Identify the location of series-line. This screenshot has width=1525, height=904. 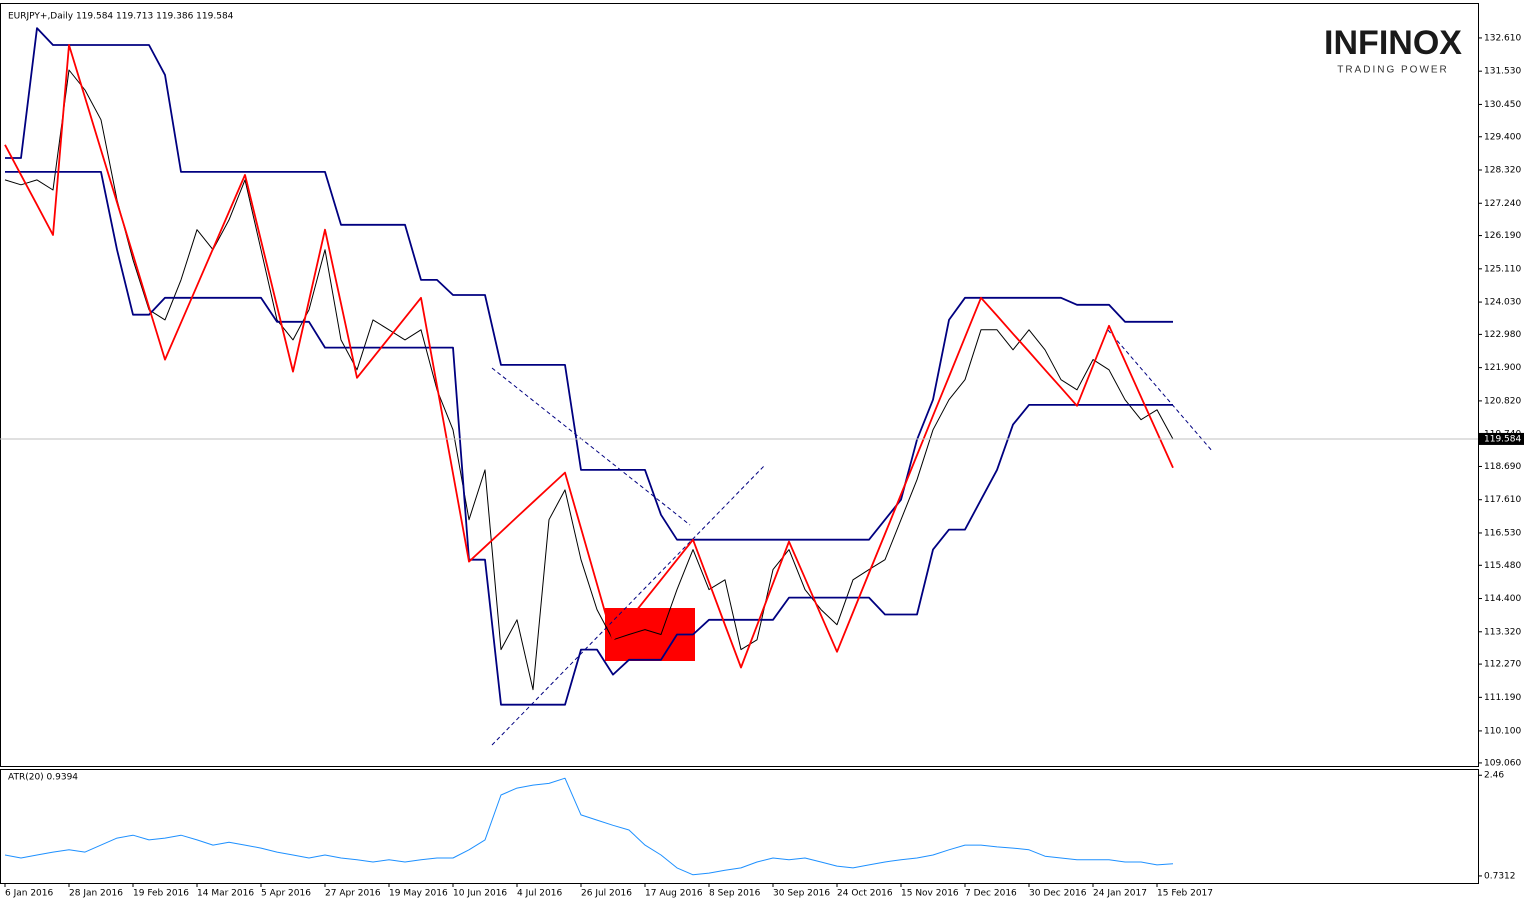
(589, 826).